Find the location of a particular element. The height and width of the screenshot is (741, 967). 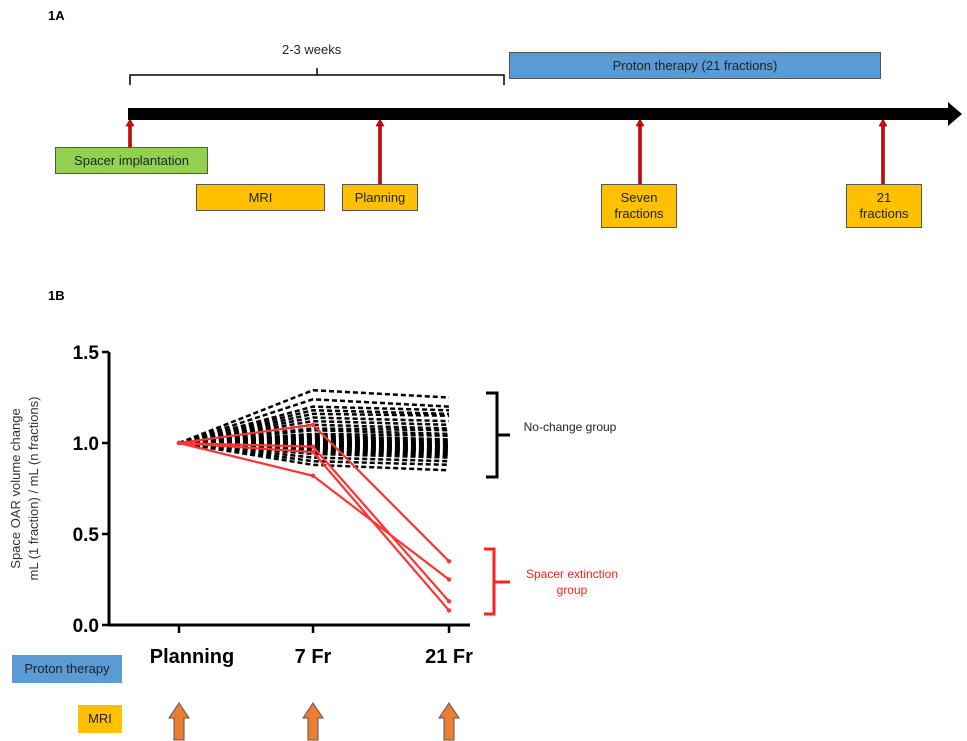

y-tick-label: 0.5 is located at coordinates (86, 535).